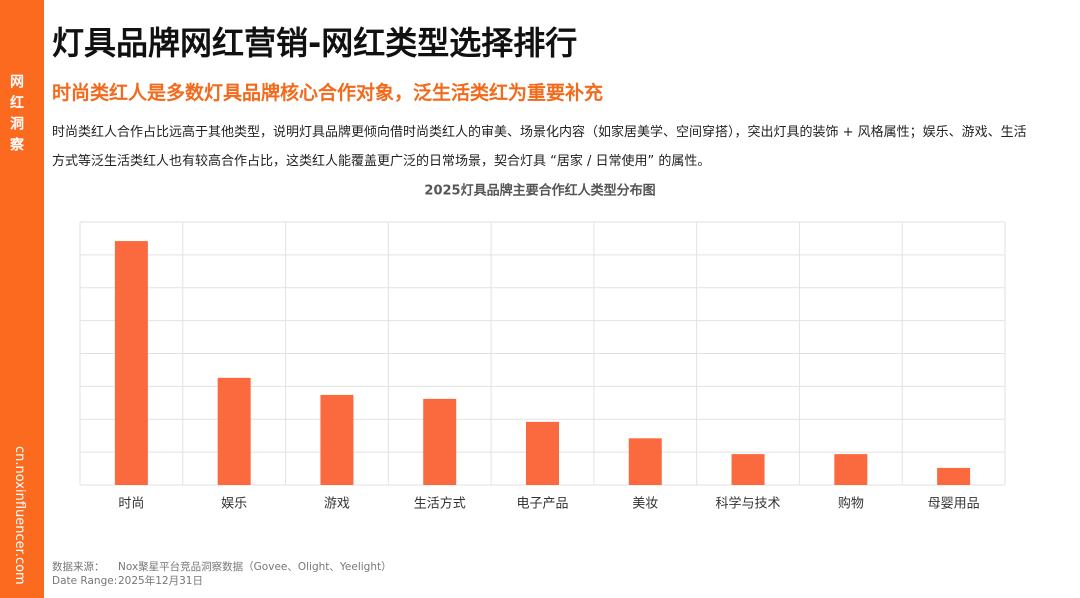 This screenshot has height=598, width=1080. Describe the element at coordinates (78, 567) in the screenshot. I see `source-label: 数据来源：` at that location.